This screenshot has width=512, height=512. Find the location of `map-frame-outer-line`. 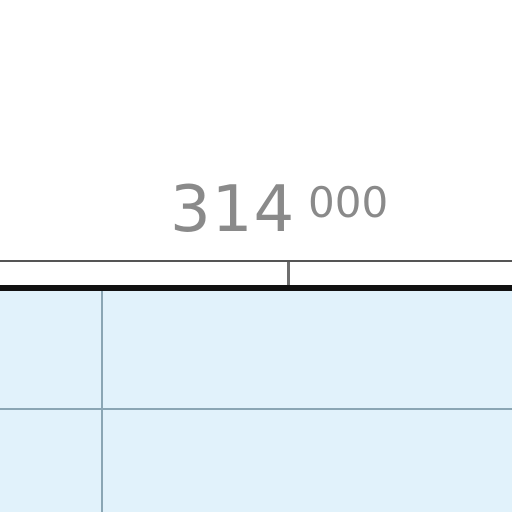

map-frame-outer-line is located at coordinates (256, 261).